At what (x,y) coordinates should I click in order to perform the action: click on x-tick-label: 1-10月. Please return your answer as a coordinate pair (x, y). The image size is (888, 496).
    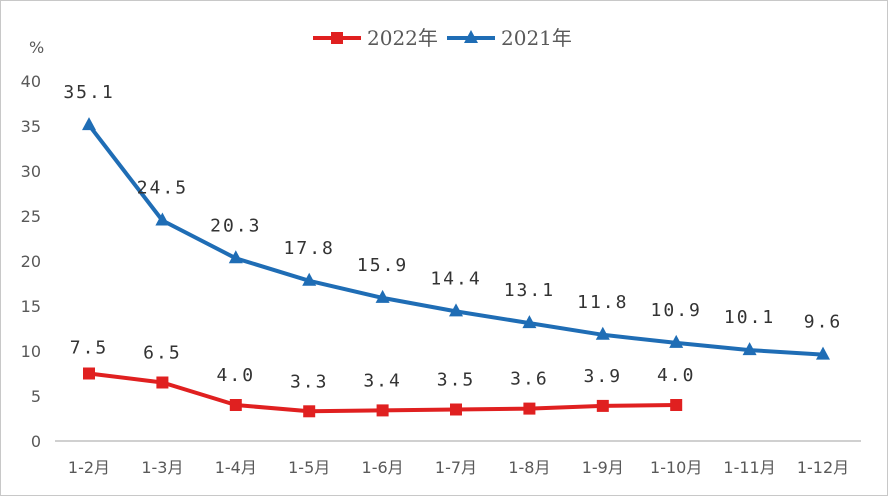
    Looking at the image, I should click on (676, 467).